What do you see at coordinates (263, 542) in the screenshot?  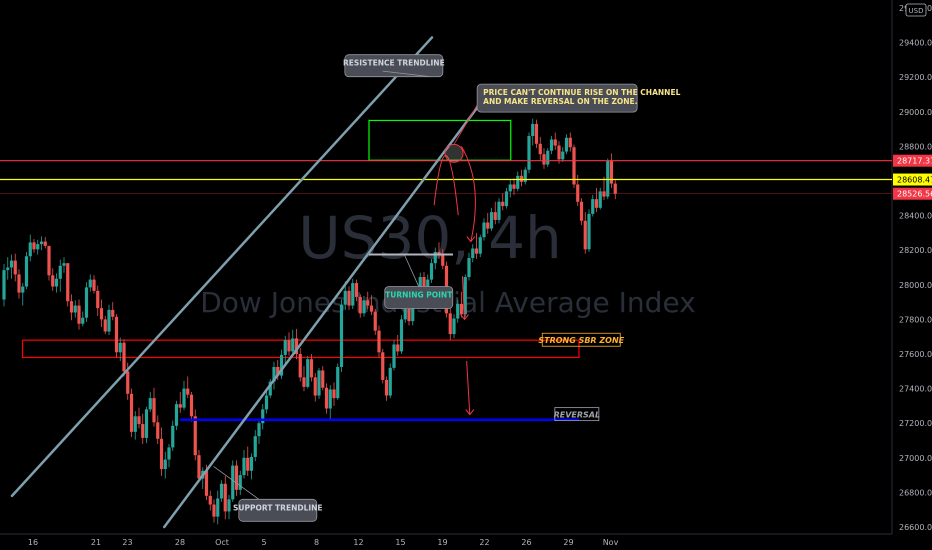 I see `x-tick-label: 5` at bounding box center [263, 542].